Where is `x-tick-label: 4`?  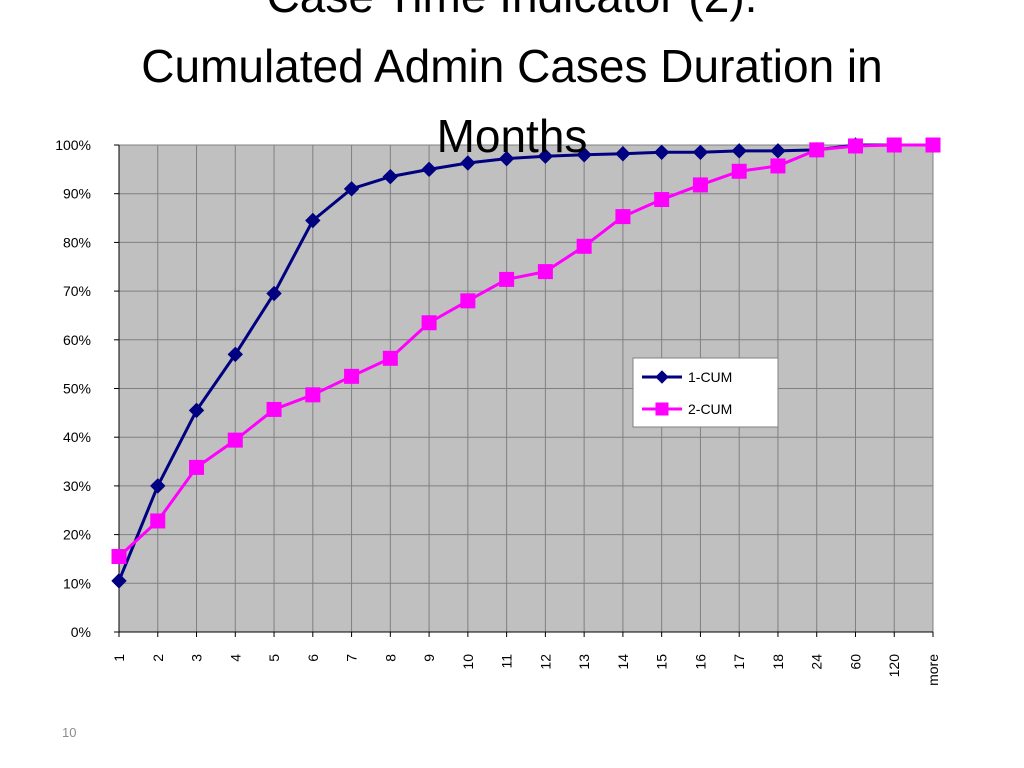 x-tick-label: 4 is located at coordinates (235, 658).